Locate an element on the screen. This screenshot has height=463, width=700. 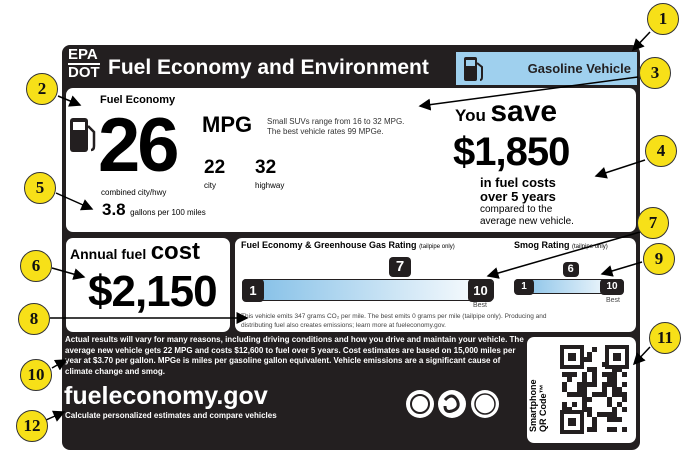
dot-seal-icon is located at coordinates (452, 404).